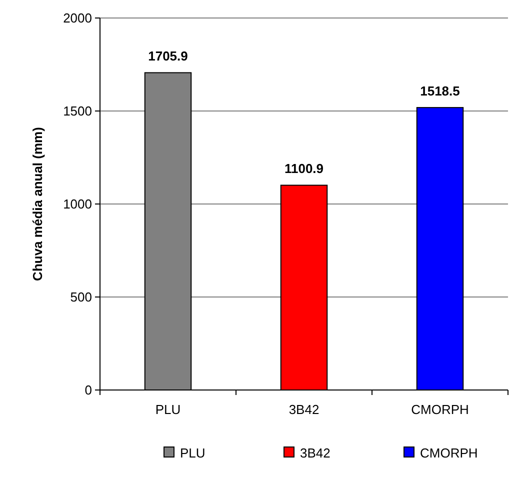 The width and height of the screenshot is (525, 482). What do you see at coordinates (315, 453) in the screenshot?
I see `legend-label: 3B42` at bounding box center [315, 453].